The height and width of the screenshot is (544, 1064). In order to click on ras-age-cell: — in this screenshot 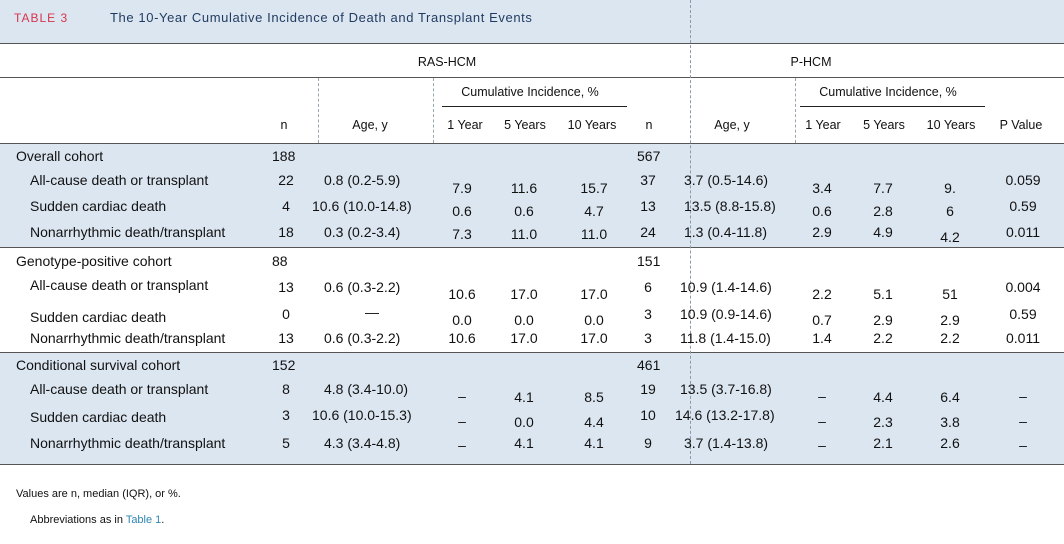, I will do `click(372, 312)`.